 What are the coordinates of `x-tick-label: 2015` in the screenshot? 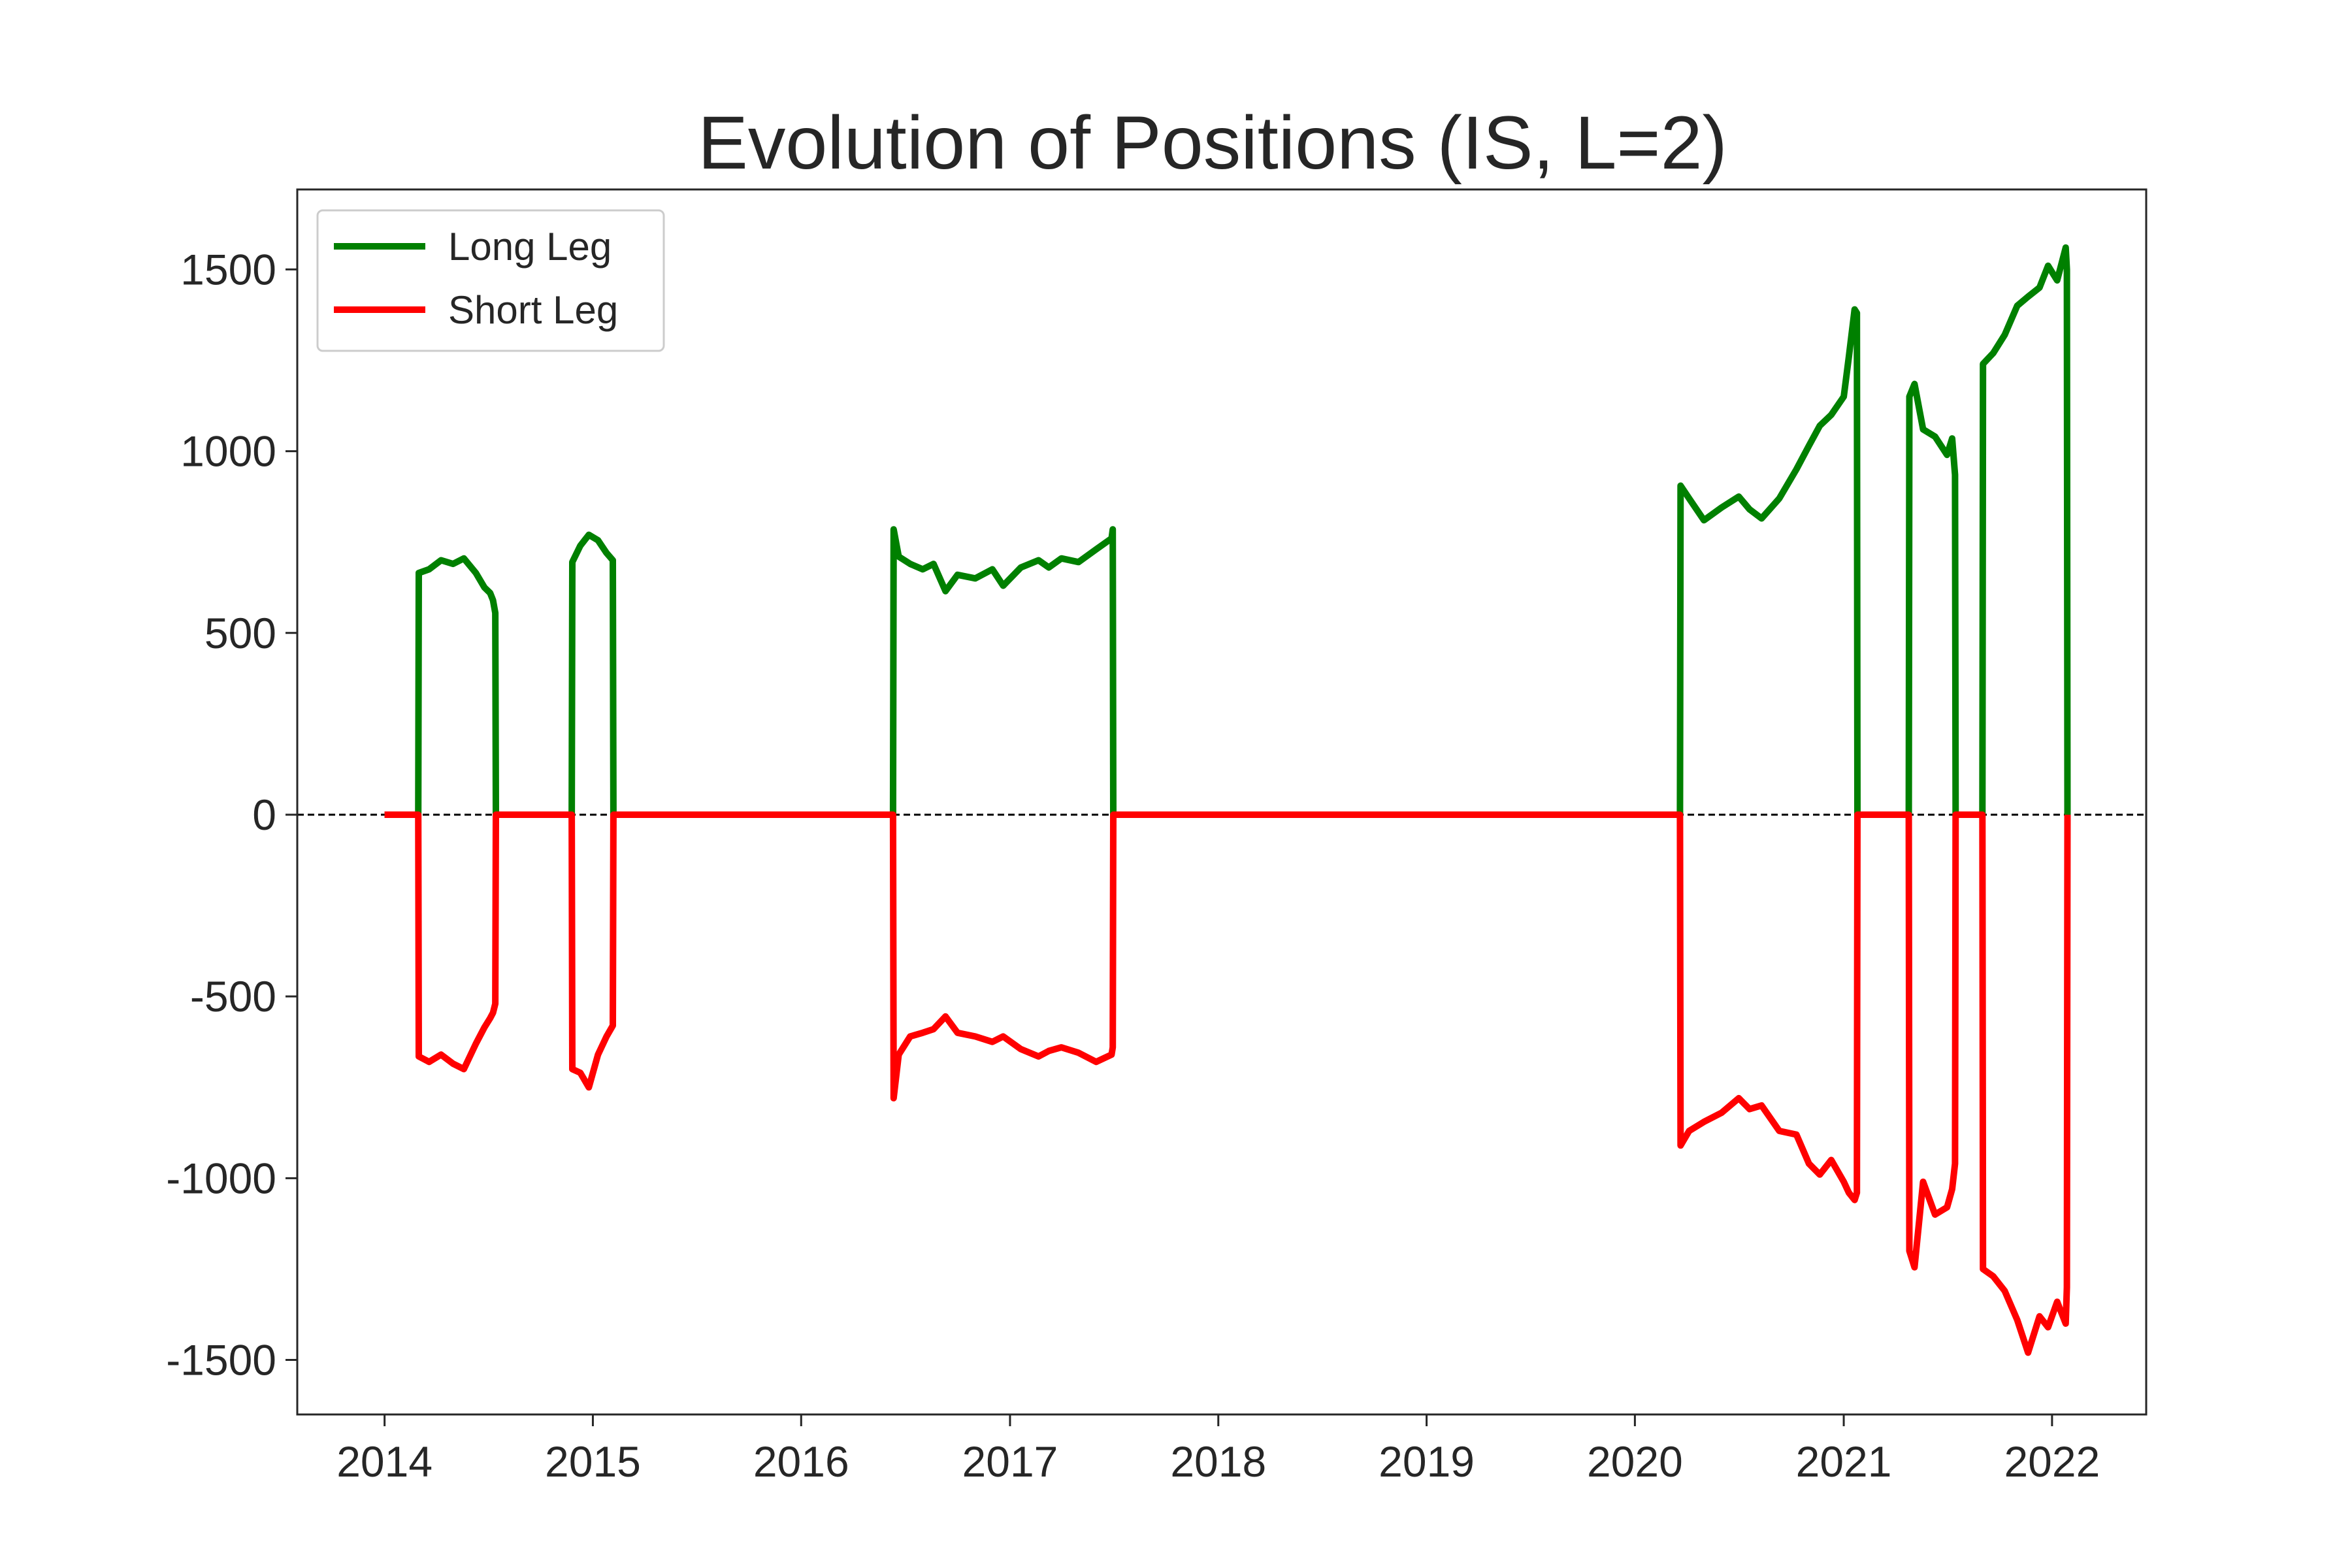 It's located at (593, 1461).